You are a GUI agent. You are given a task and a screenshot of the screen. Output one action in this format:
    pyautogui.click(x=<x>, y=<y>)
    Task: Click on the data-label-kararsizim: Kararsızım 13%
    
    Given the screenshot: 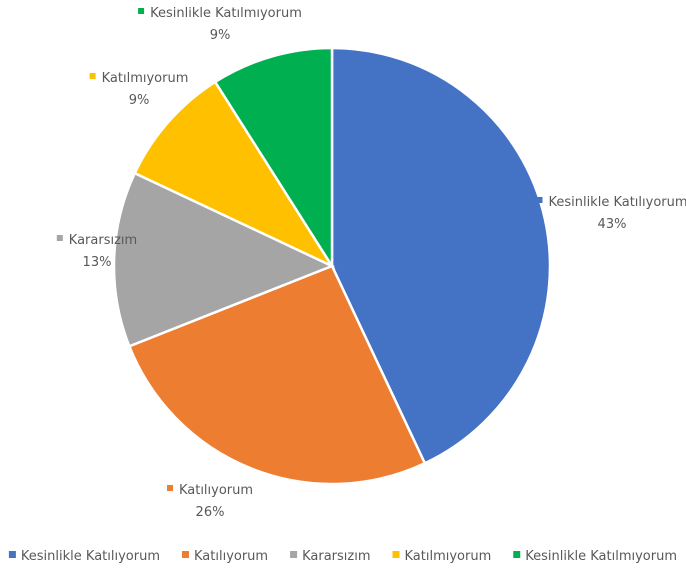 What is the action you would take?
    pyautogui.click(x=96, y=251)
    